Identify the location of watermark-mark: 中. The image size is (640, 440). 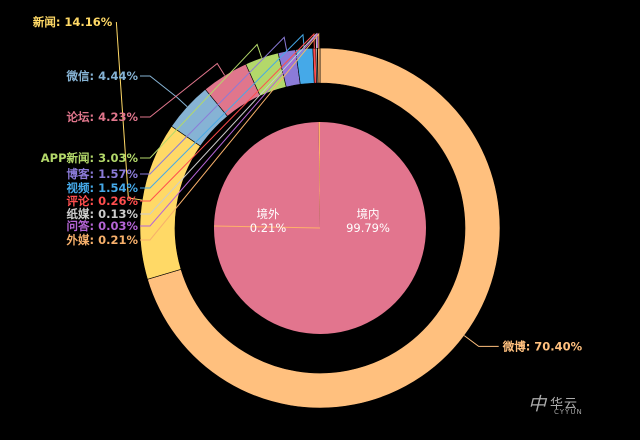
(537, 404).